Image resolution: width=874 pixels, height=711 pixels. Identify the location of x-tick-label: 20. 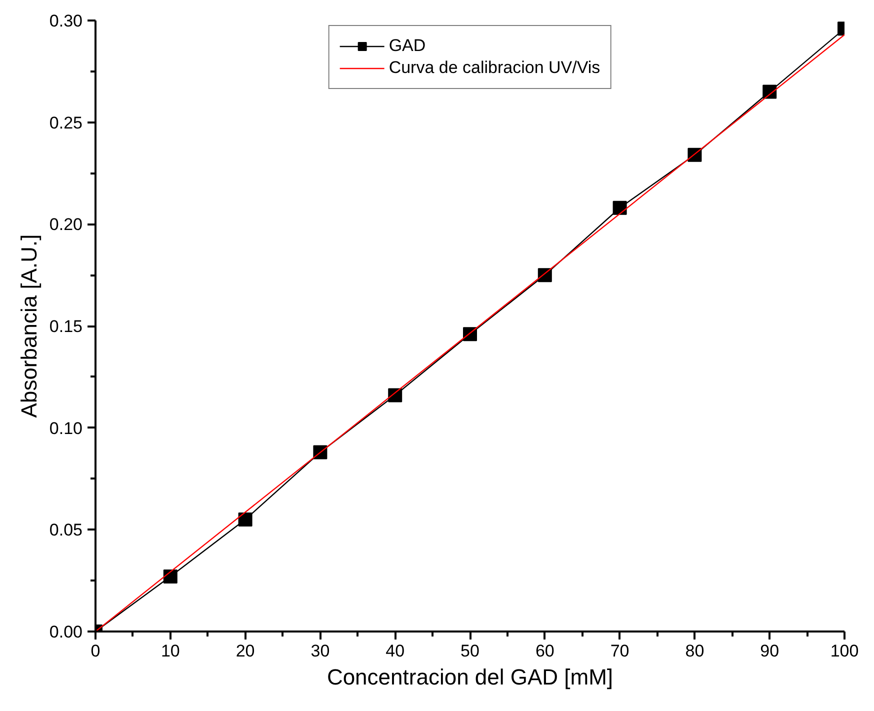
(245, 651).